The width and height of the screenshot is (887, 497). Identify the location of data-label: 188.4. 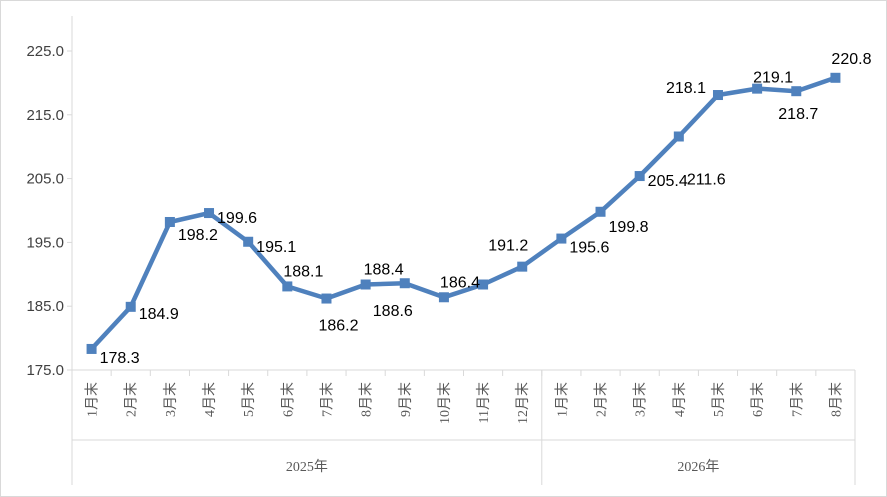
(384, 270).